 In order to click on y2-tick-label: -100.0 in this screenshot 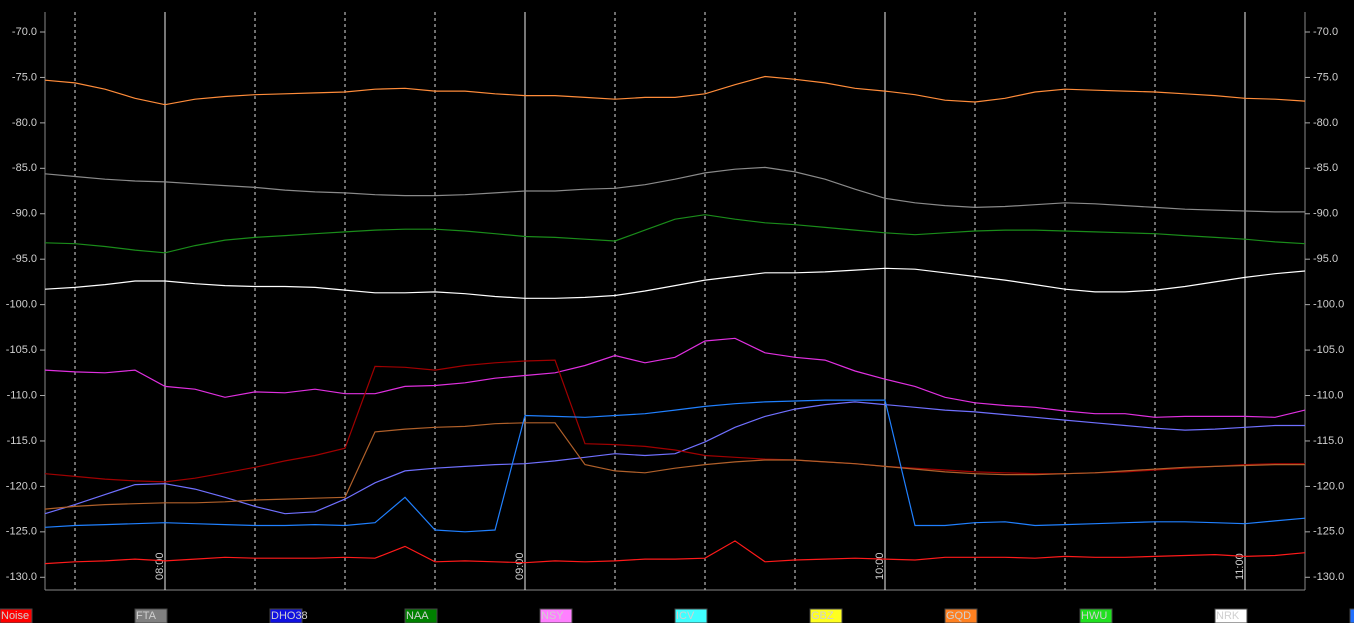, I will do `click(1328, 305)`.